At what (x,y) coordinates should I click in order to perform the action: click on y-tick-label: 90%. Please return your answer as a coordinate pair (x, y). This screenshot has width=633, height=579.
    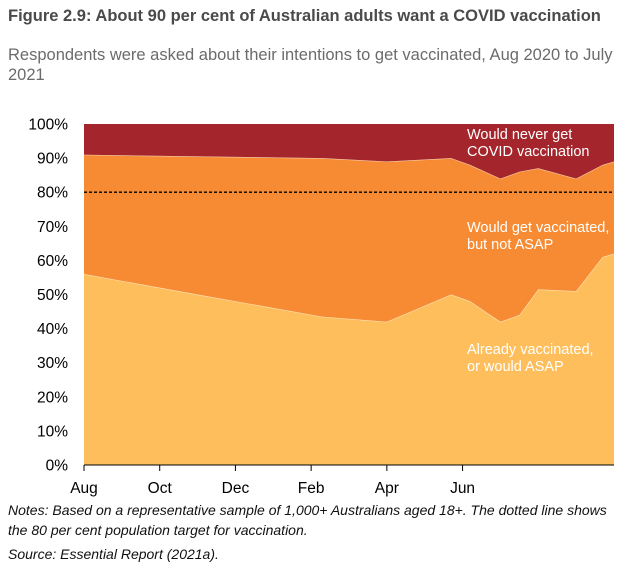
    Looking at the image, I should click on (52, 159).